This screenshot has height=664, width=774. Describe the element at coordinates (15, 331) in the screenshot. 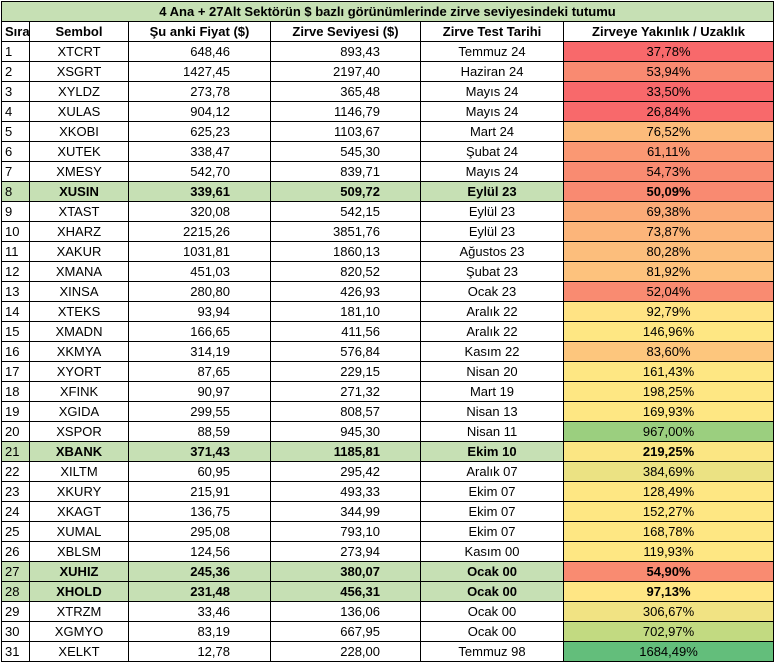

I see `cell-sira: 15` at that location.